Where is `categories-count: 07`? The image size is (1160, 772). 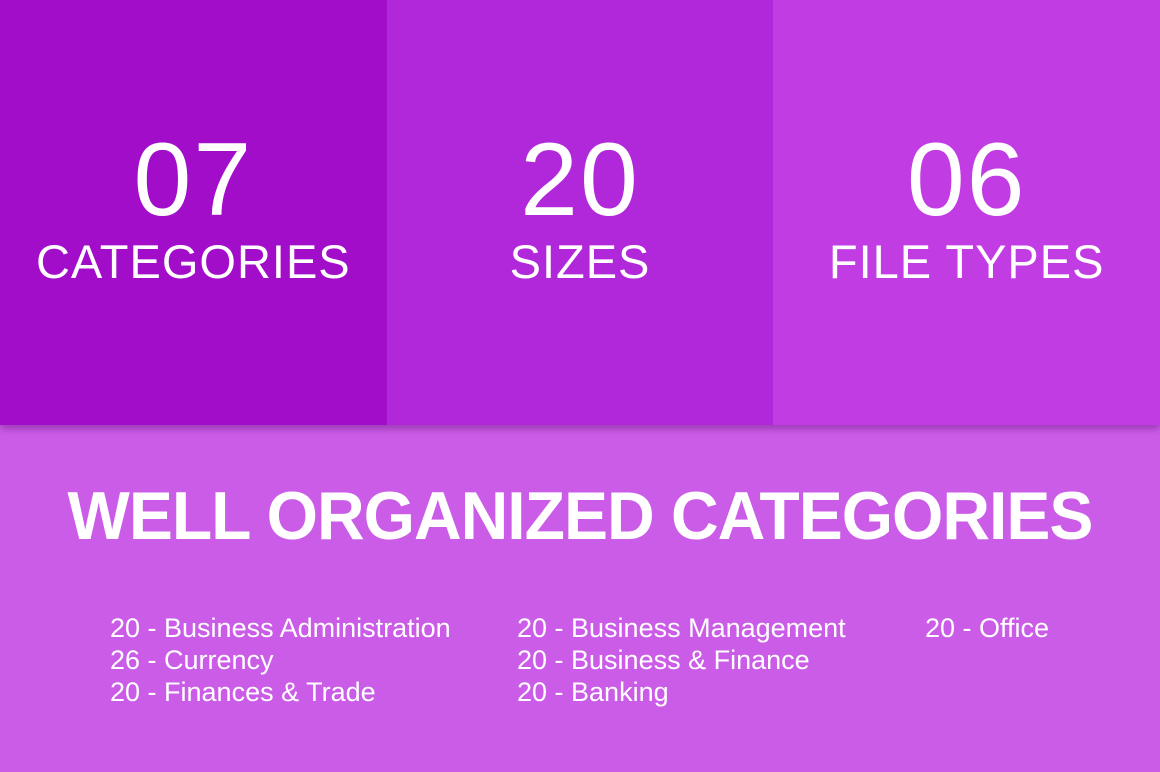 categories-count: 07 is located at coordinates (193, 179).